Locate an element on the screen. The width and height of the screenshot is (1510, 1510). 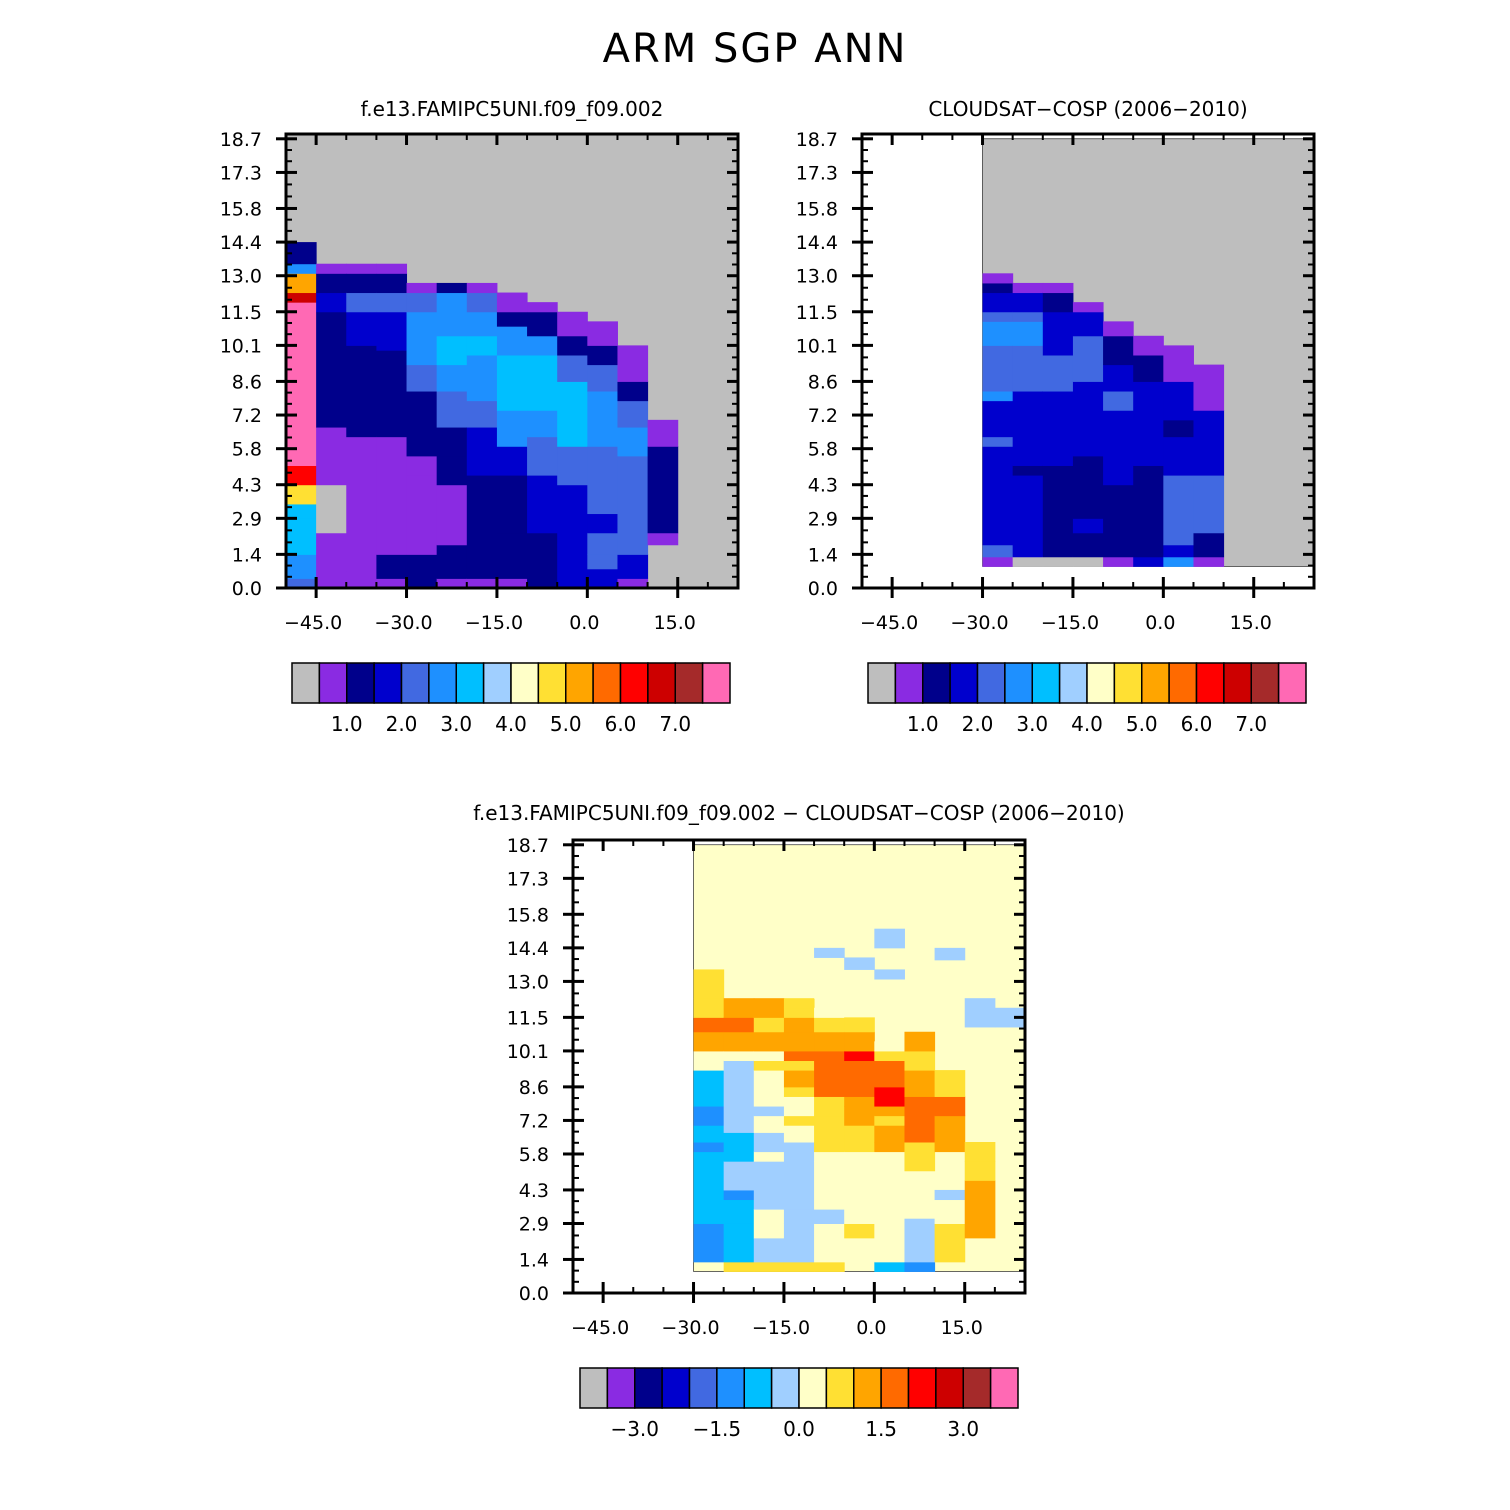
y-tick-label: 15.8 is located at coordinates (528, 915).